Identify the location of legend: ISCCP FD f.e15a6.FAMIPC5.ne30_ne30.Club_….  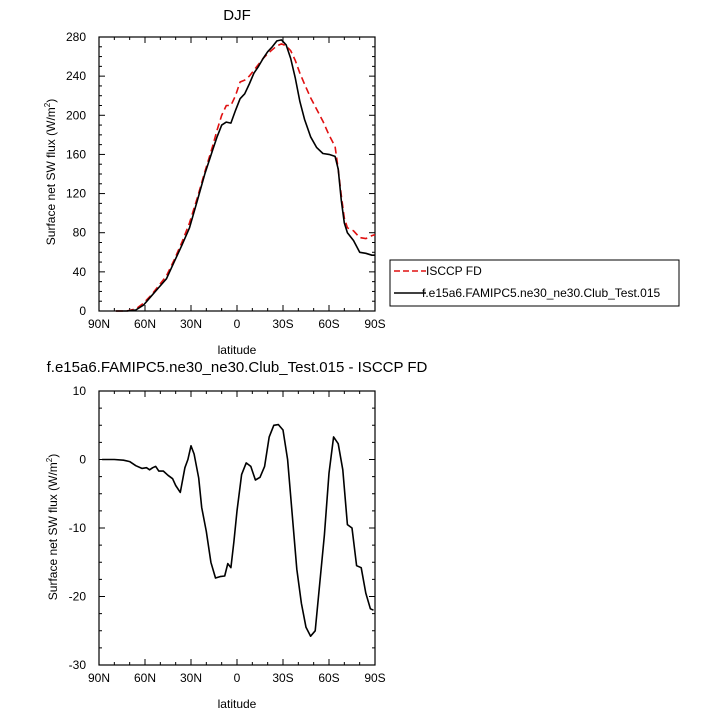
(534, 283).